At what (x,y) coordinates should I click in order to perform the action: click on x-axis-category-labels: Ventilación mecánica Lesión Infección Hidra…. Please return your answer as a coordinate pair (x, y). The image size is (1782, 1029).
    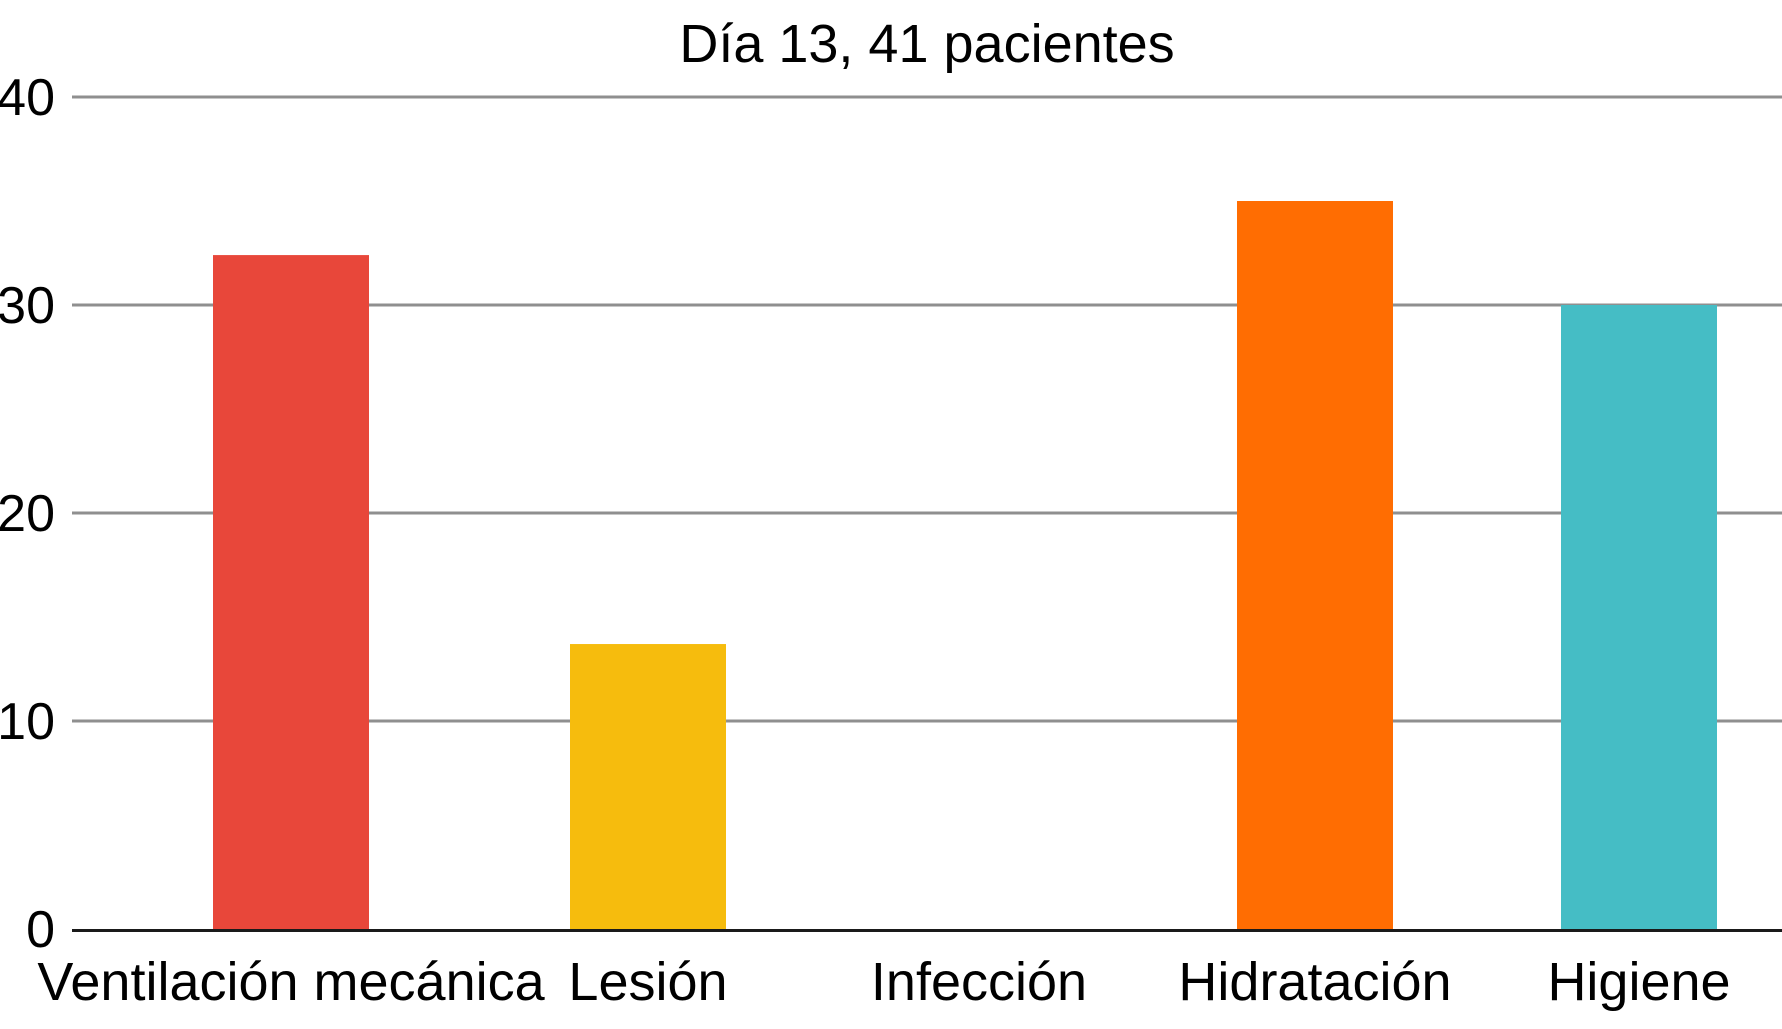
    Looking at the image, I should click on (883, 982).